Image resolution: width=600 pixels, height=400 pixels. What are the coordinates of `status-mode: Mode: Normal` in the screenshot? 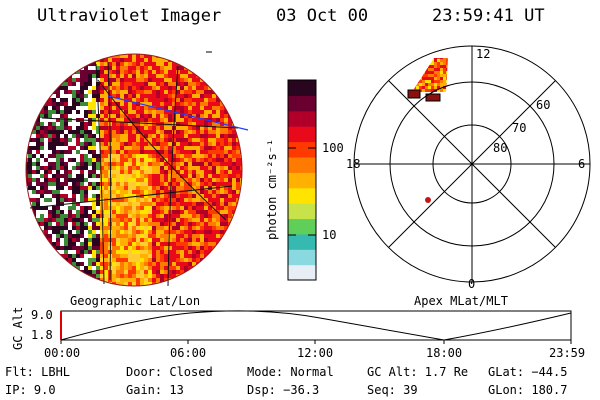 It's located at (290, 372).